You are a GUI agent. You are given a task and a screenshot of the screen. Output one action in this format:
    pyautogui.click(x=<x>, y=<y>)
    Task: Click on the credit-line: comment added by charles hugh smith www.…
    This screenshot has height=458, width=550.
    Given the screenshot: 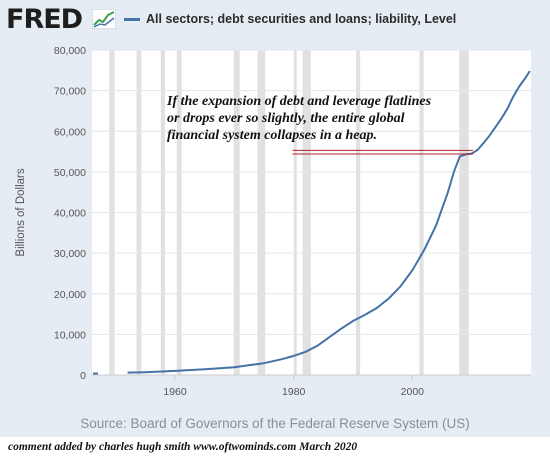 What is the action you would take?
    pyautogui.click(x=275, y=447)
    